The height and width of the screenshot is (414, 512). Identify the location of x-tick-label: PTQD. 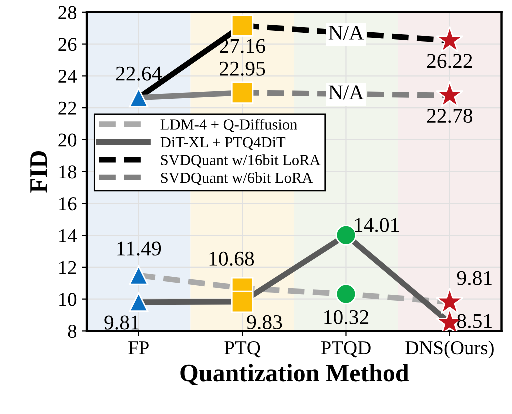
(346, 350).